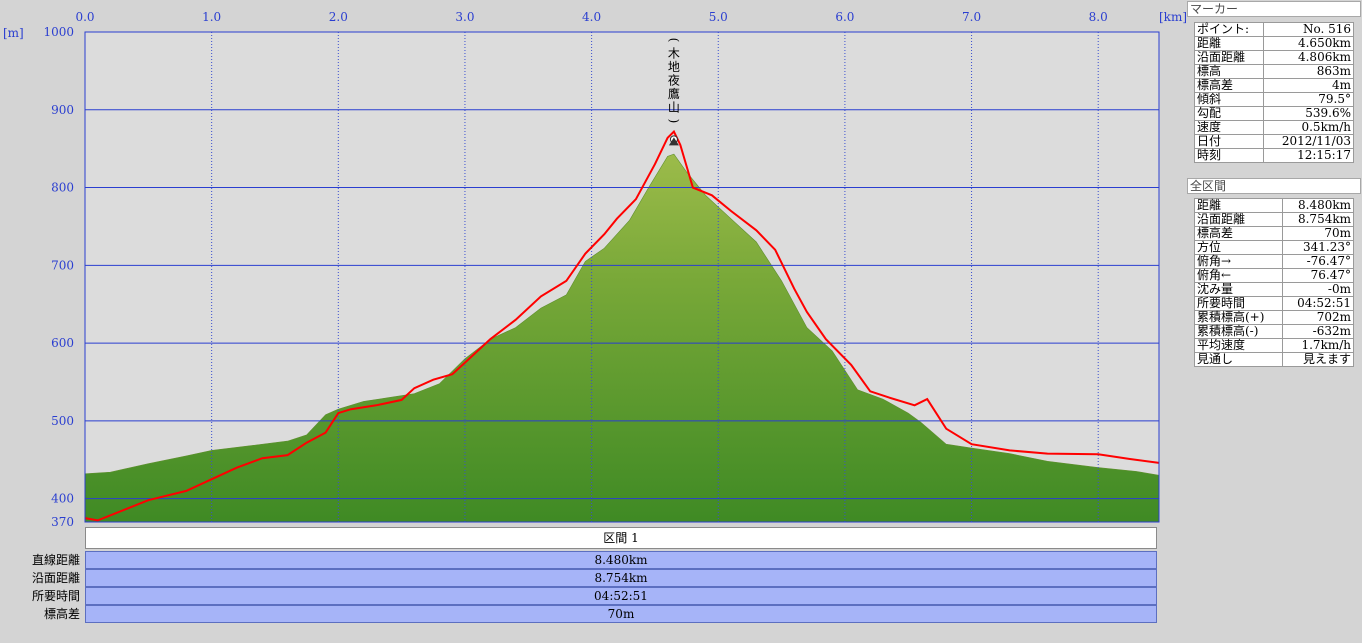 The image size is (1362, 643). What do you see at coordinates (1318, 247) in the screenshot?
I see `info-value: 341.23°` at bounding box center [1318, 247].